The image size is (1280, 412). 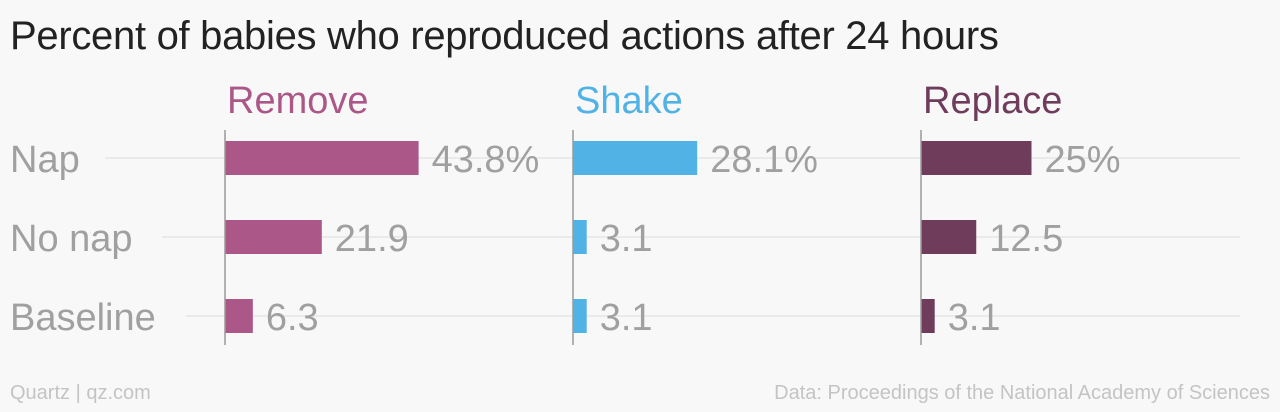 What do you see at coordinates (992, 101) in the screenshot?
I see `series-header-replace: Replace` at bounding box center [992, 101].